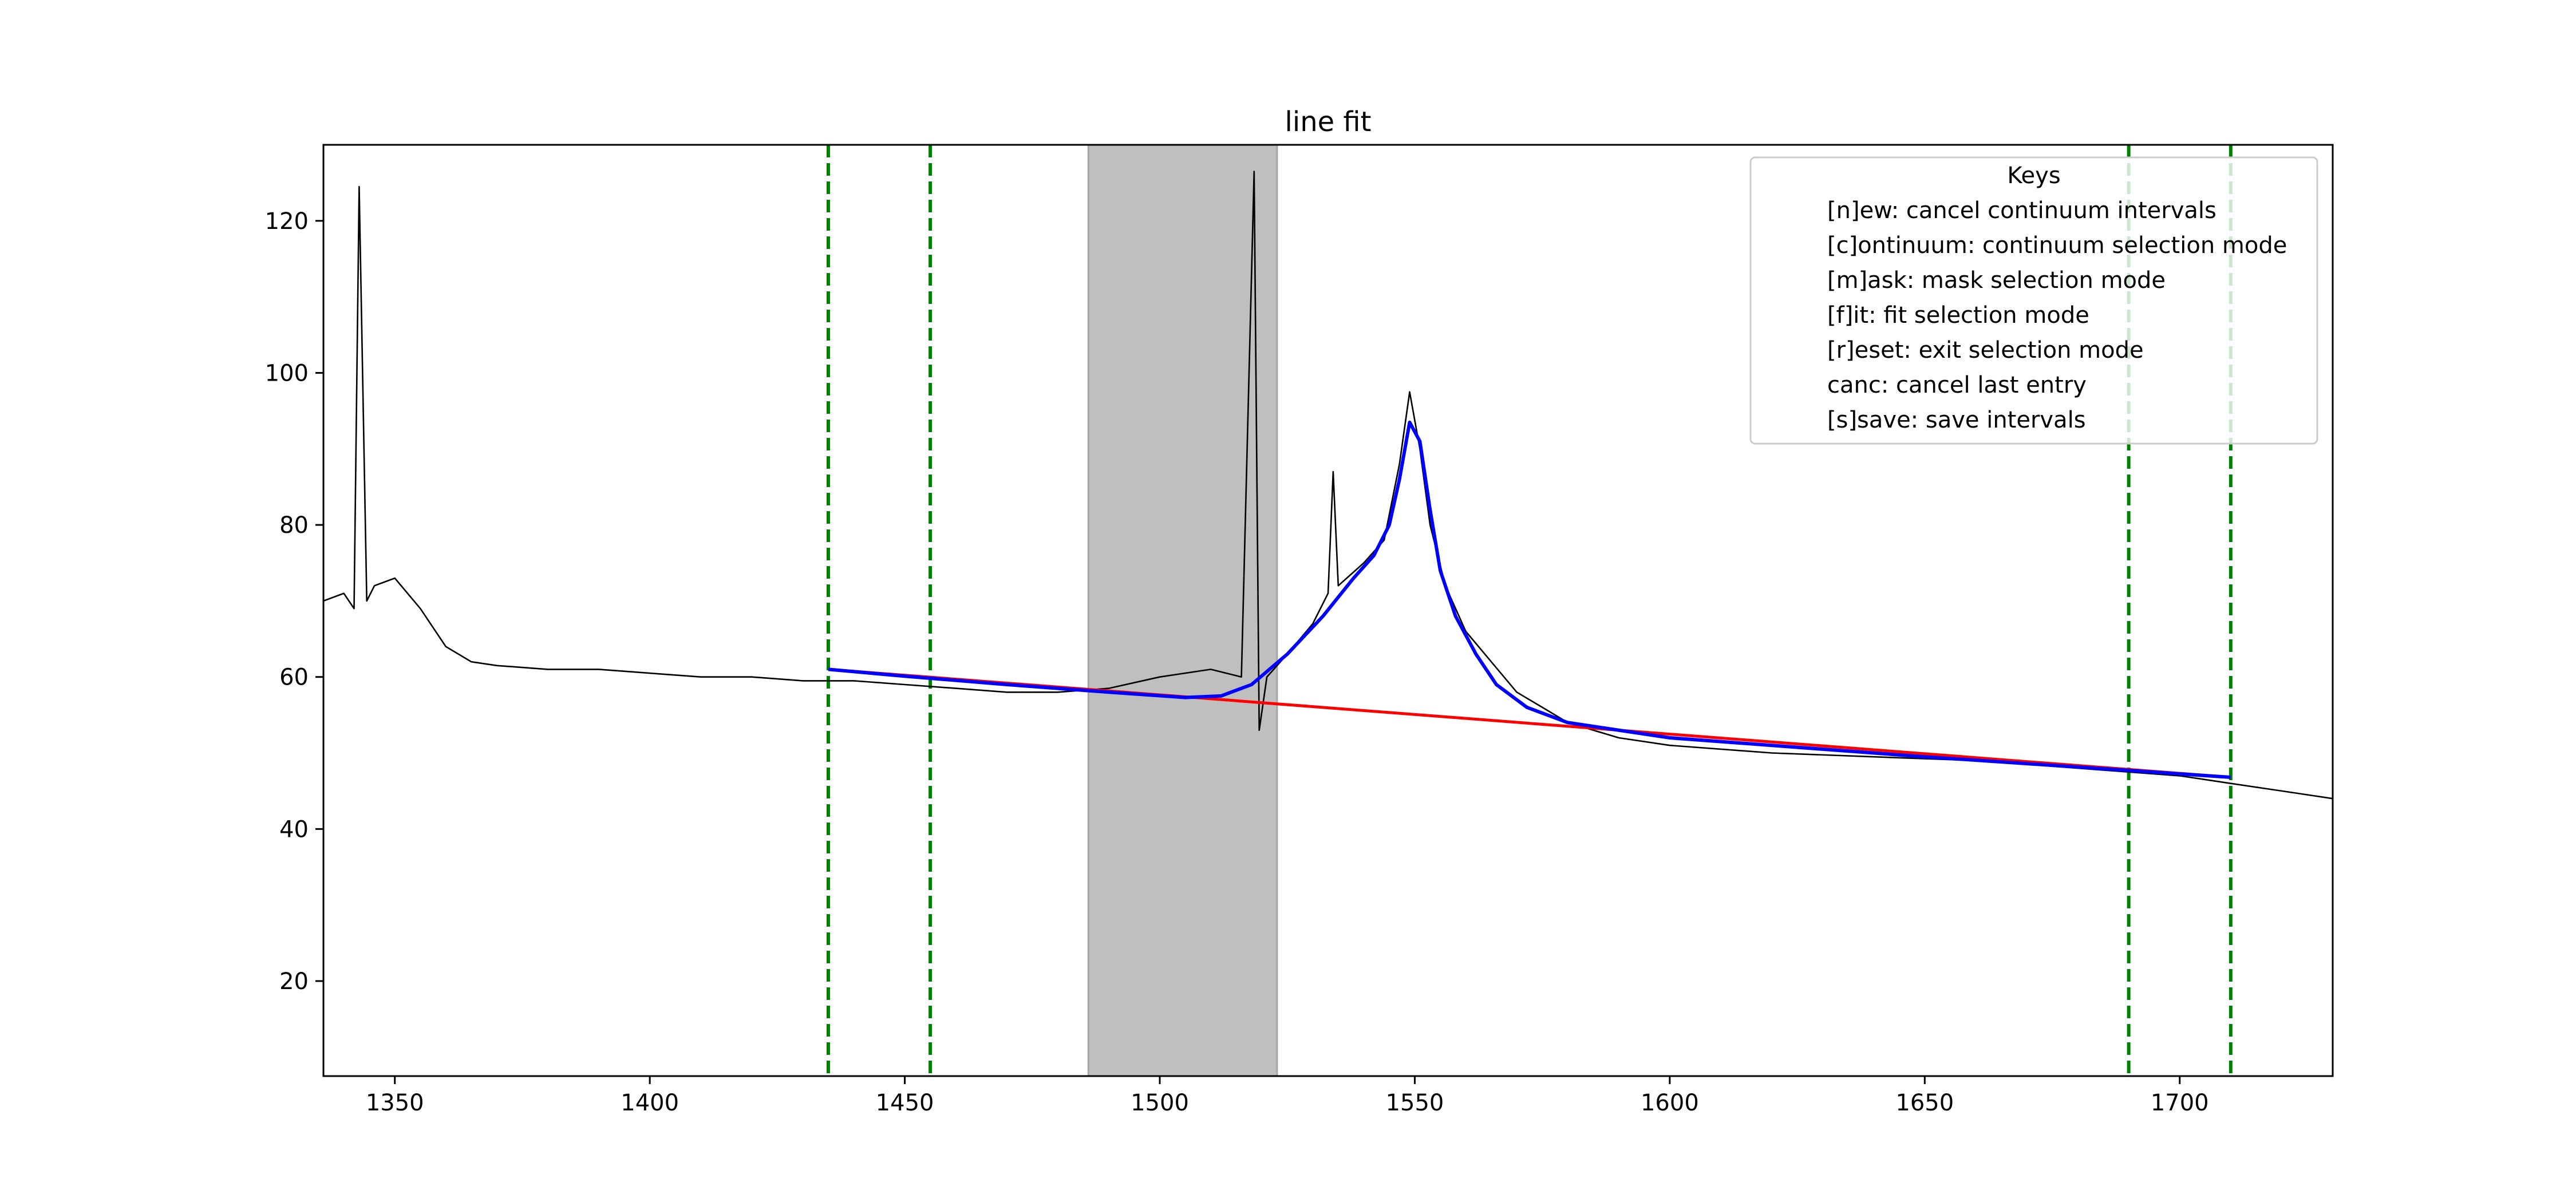 Image resolution: width=2576 pixels, height=1202 pixels. What do you see at coordinates (1670, 1103) in the screenshot?
I see `x-tick-label: 1600` at bounding box center [1670, 1103].